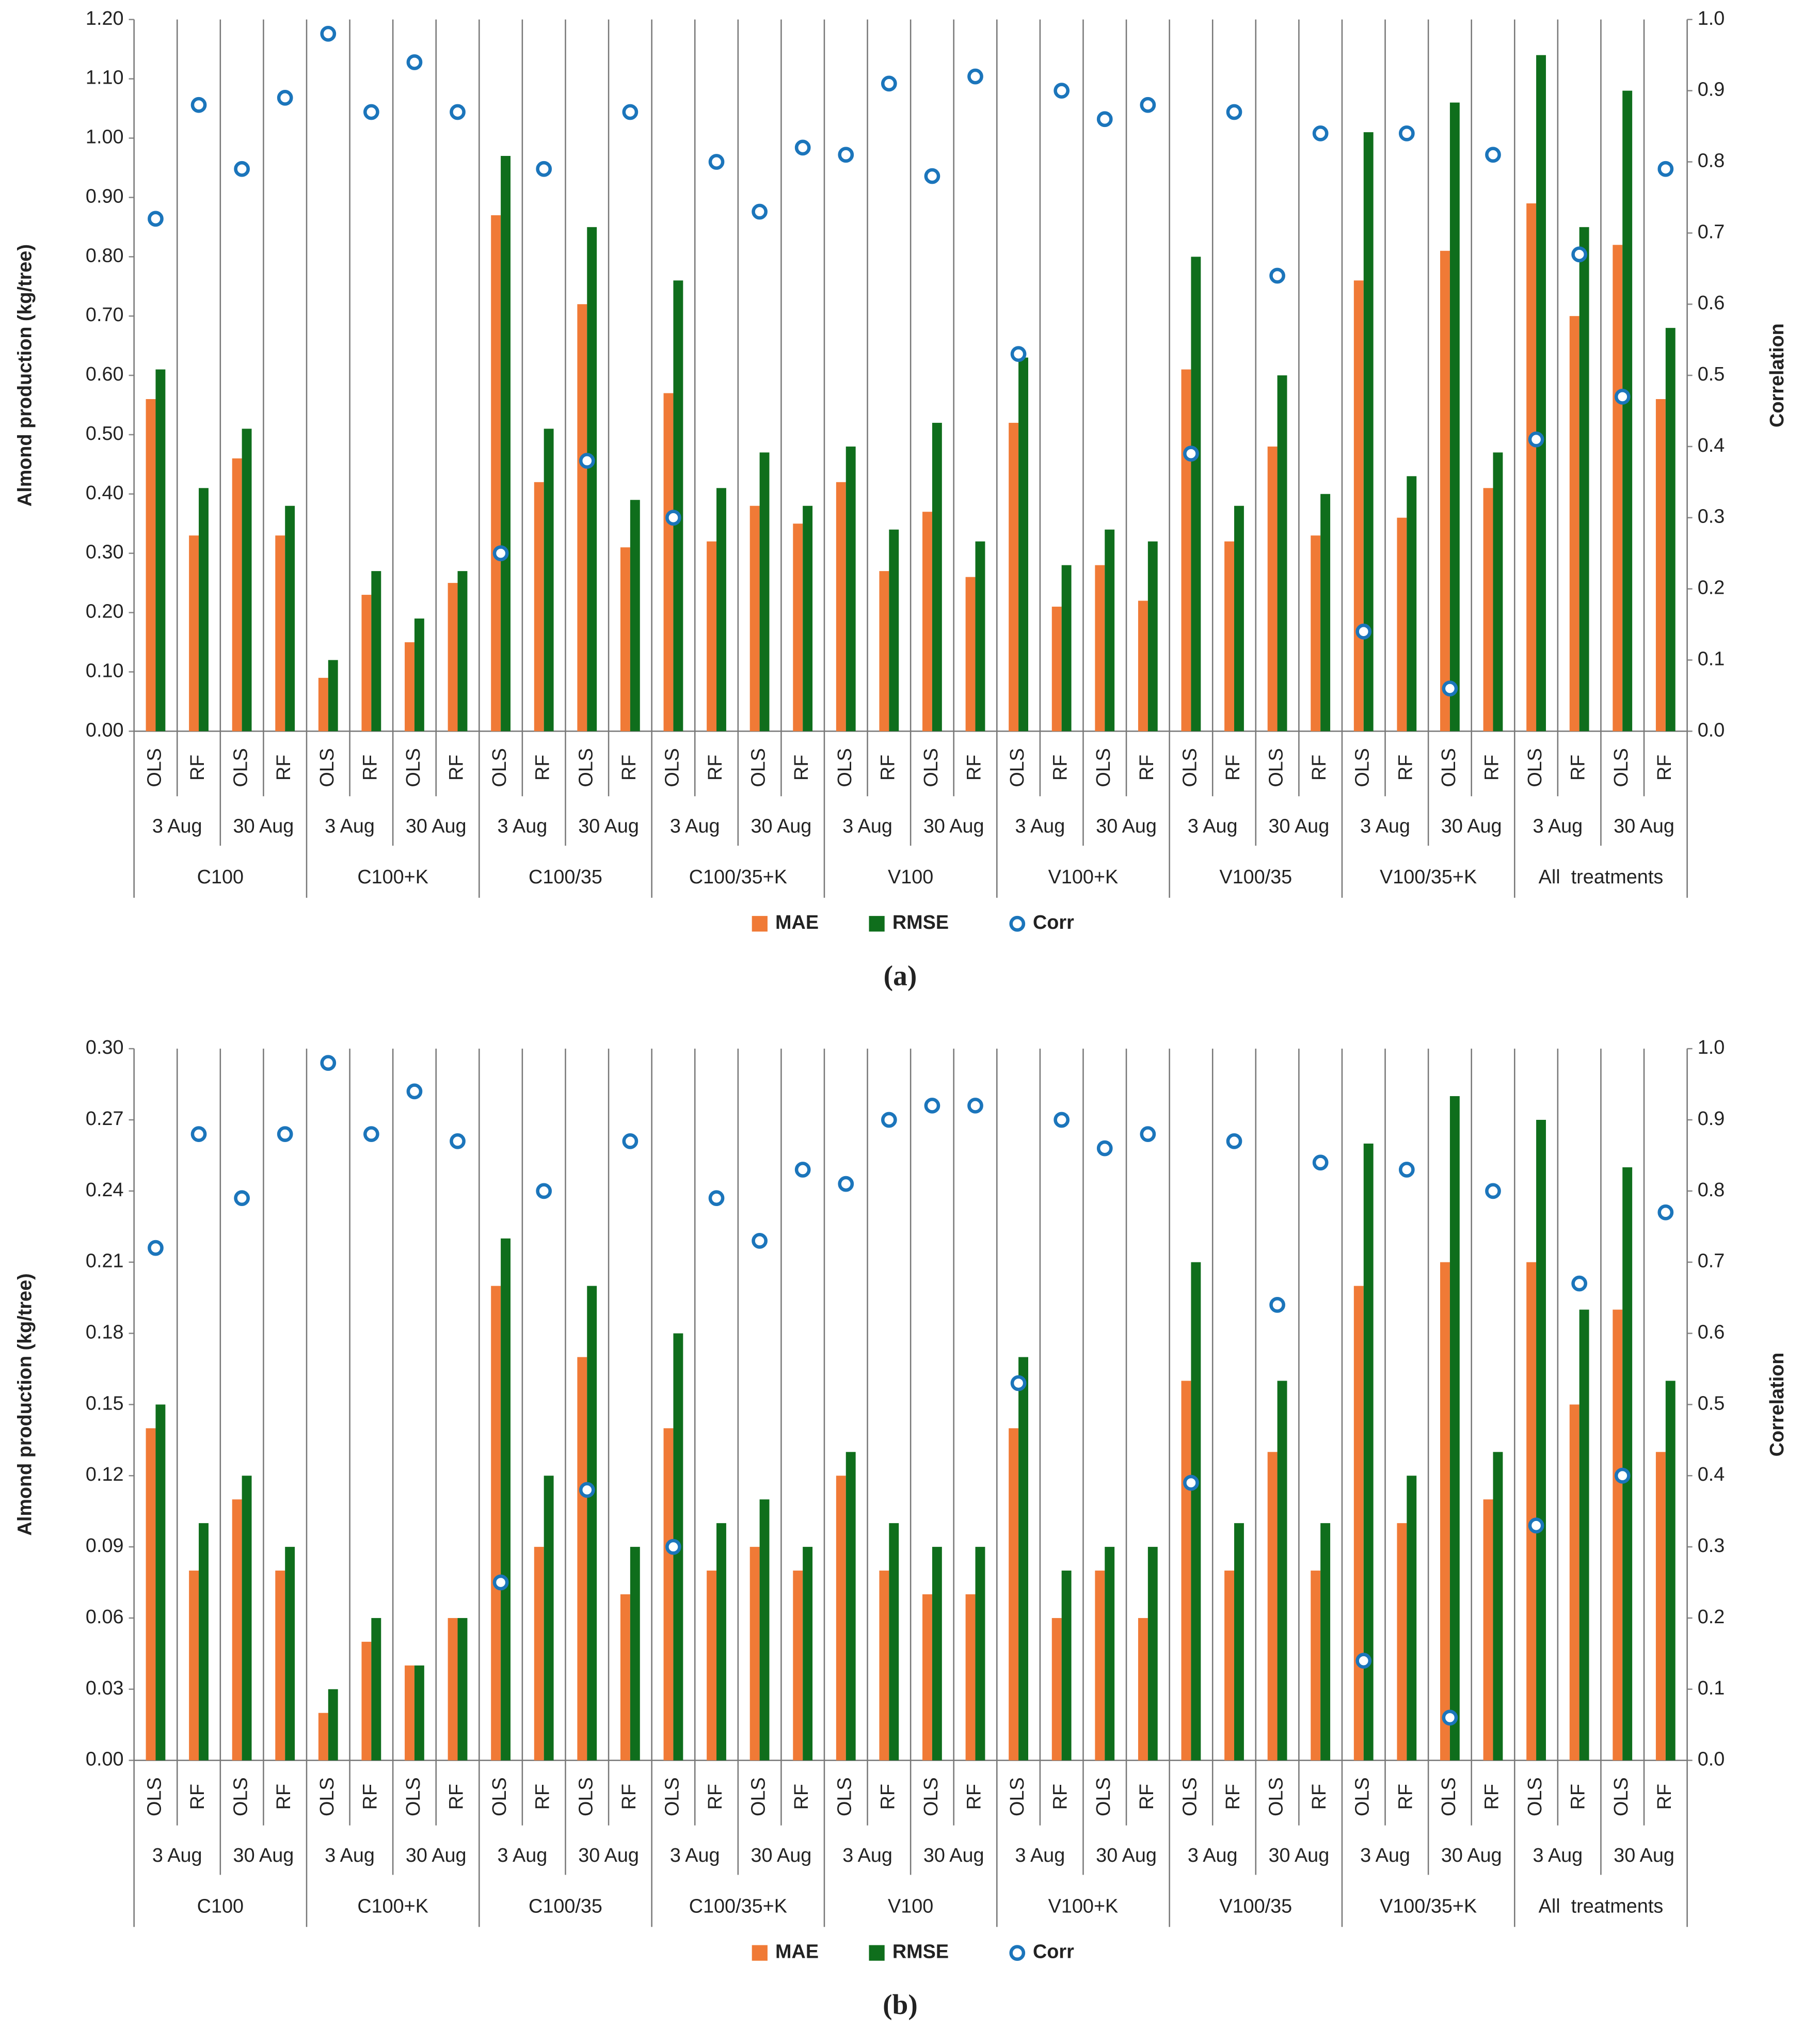 The image size is (1803, 2044). I want to click on y2-tick-label: 0.1, so click(1712, 1688).